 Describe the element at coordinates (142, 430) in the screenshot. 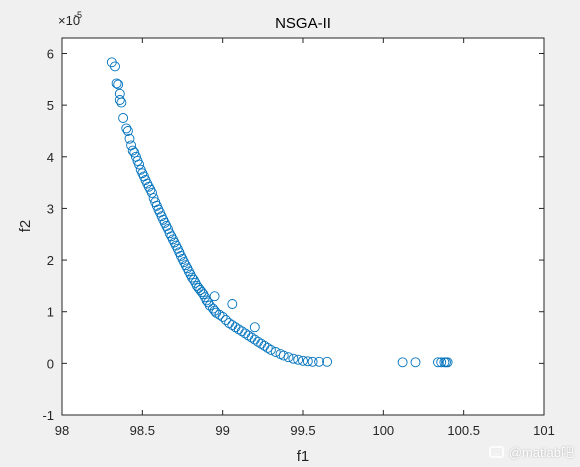

I see `x-tick-label: 98.5` at that location.